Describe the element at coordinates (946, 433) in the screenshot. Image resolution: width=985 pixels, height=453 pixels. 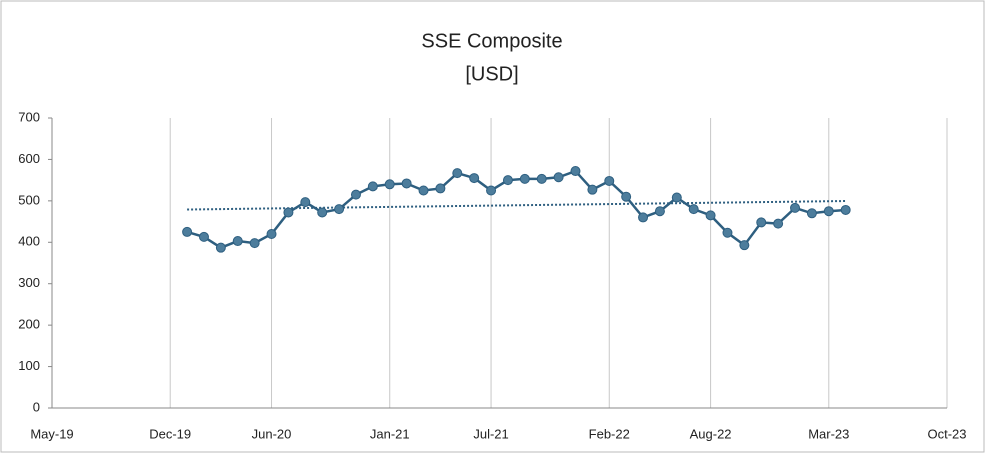
I see `x-tick-label: Oct-23` at that location.